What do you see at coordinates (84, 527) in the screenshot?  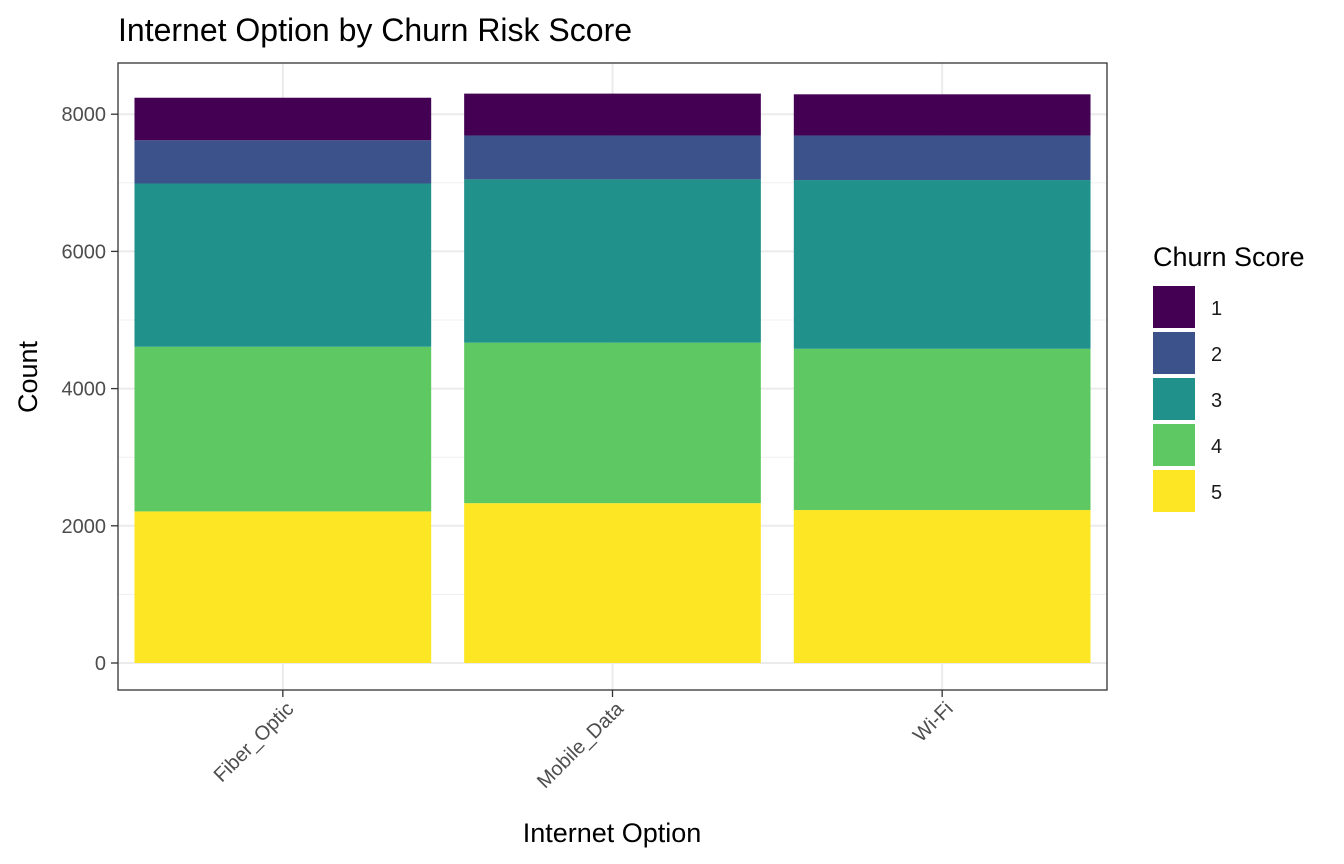 I see `y-tick-label: 2000` at bounding box center [84, 527].